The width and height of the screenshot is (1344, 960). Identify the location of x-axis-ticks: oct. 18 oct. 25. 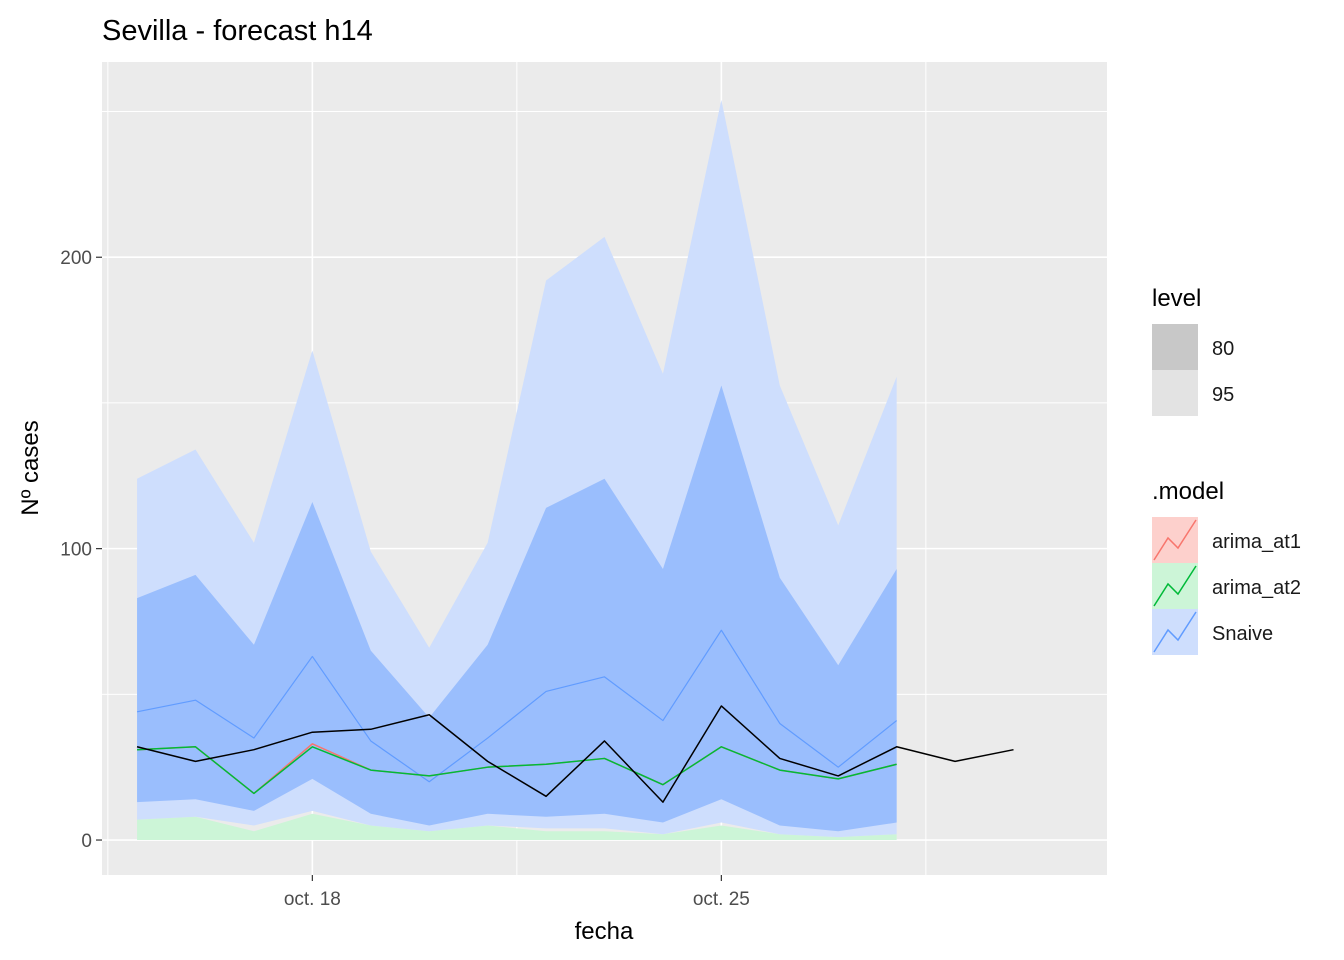
(517, 892).